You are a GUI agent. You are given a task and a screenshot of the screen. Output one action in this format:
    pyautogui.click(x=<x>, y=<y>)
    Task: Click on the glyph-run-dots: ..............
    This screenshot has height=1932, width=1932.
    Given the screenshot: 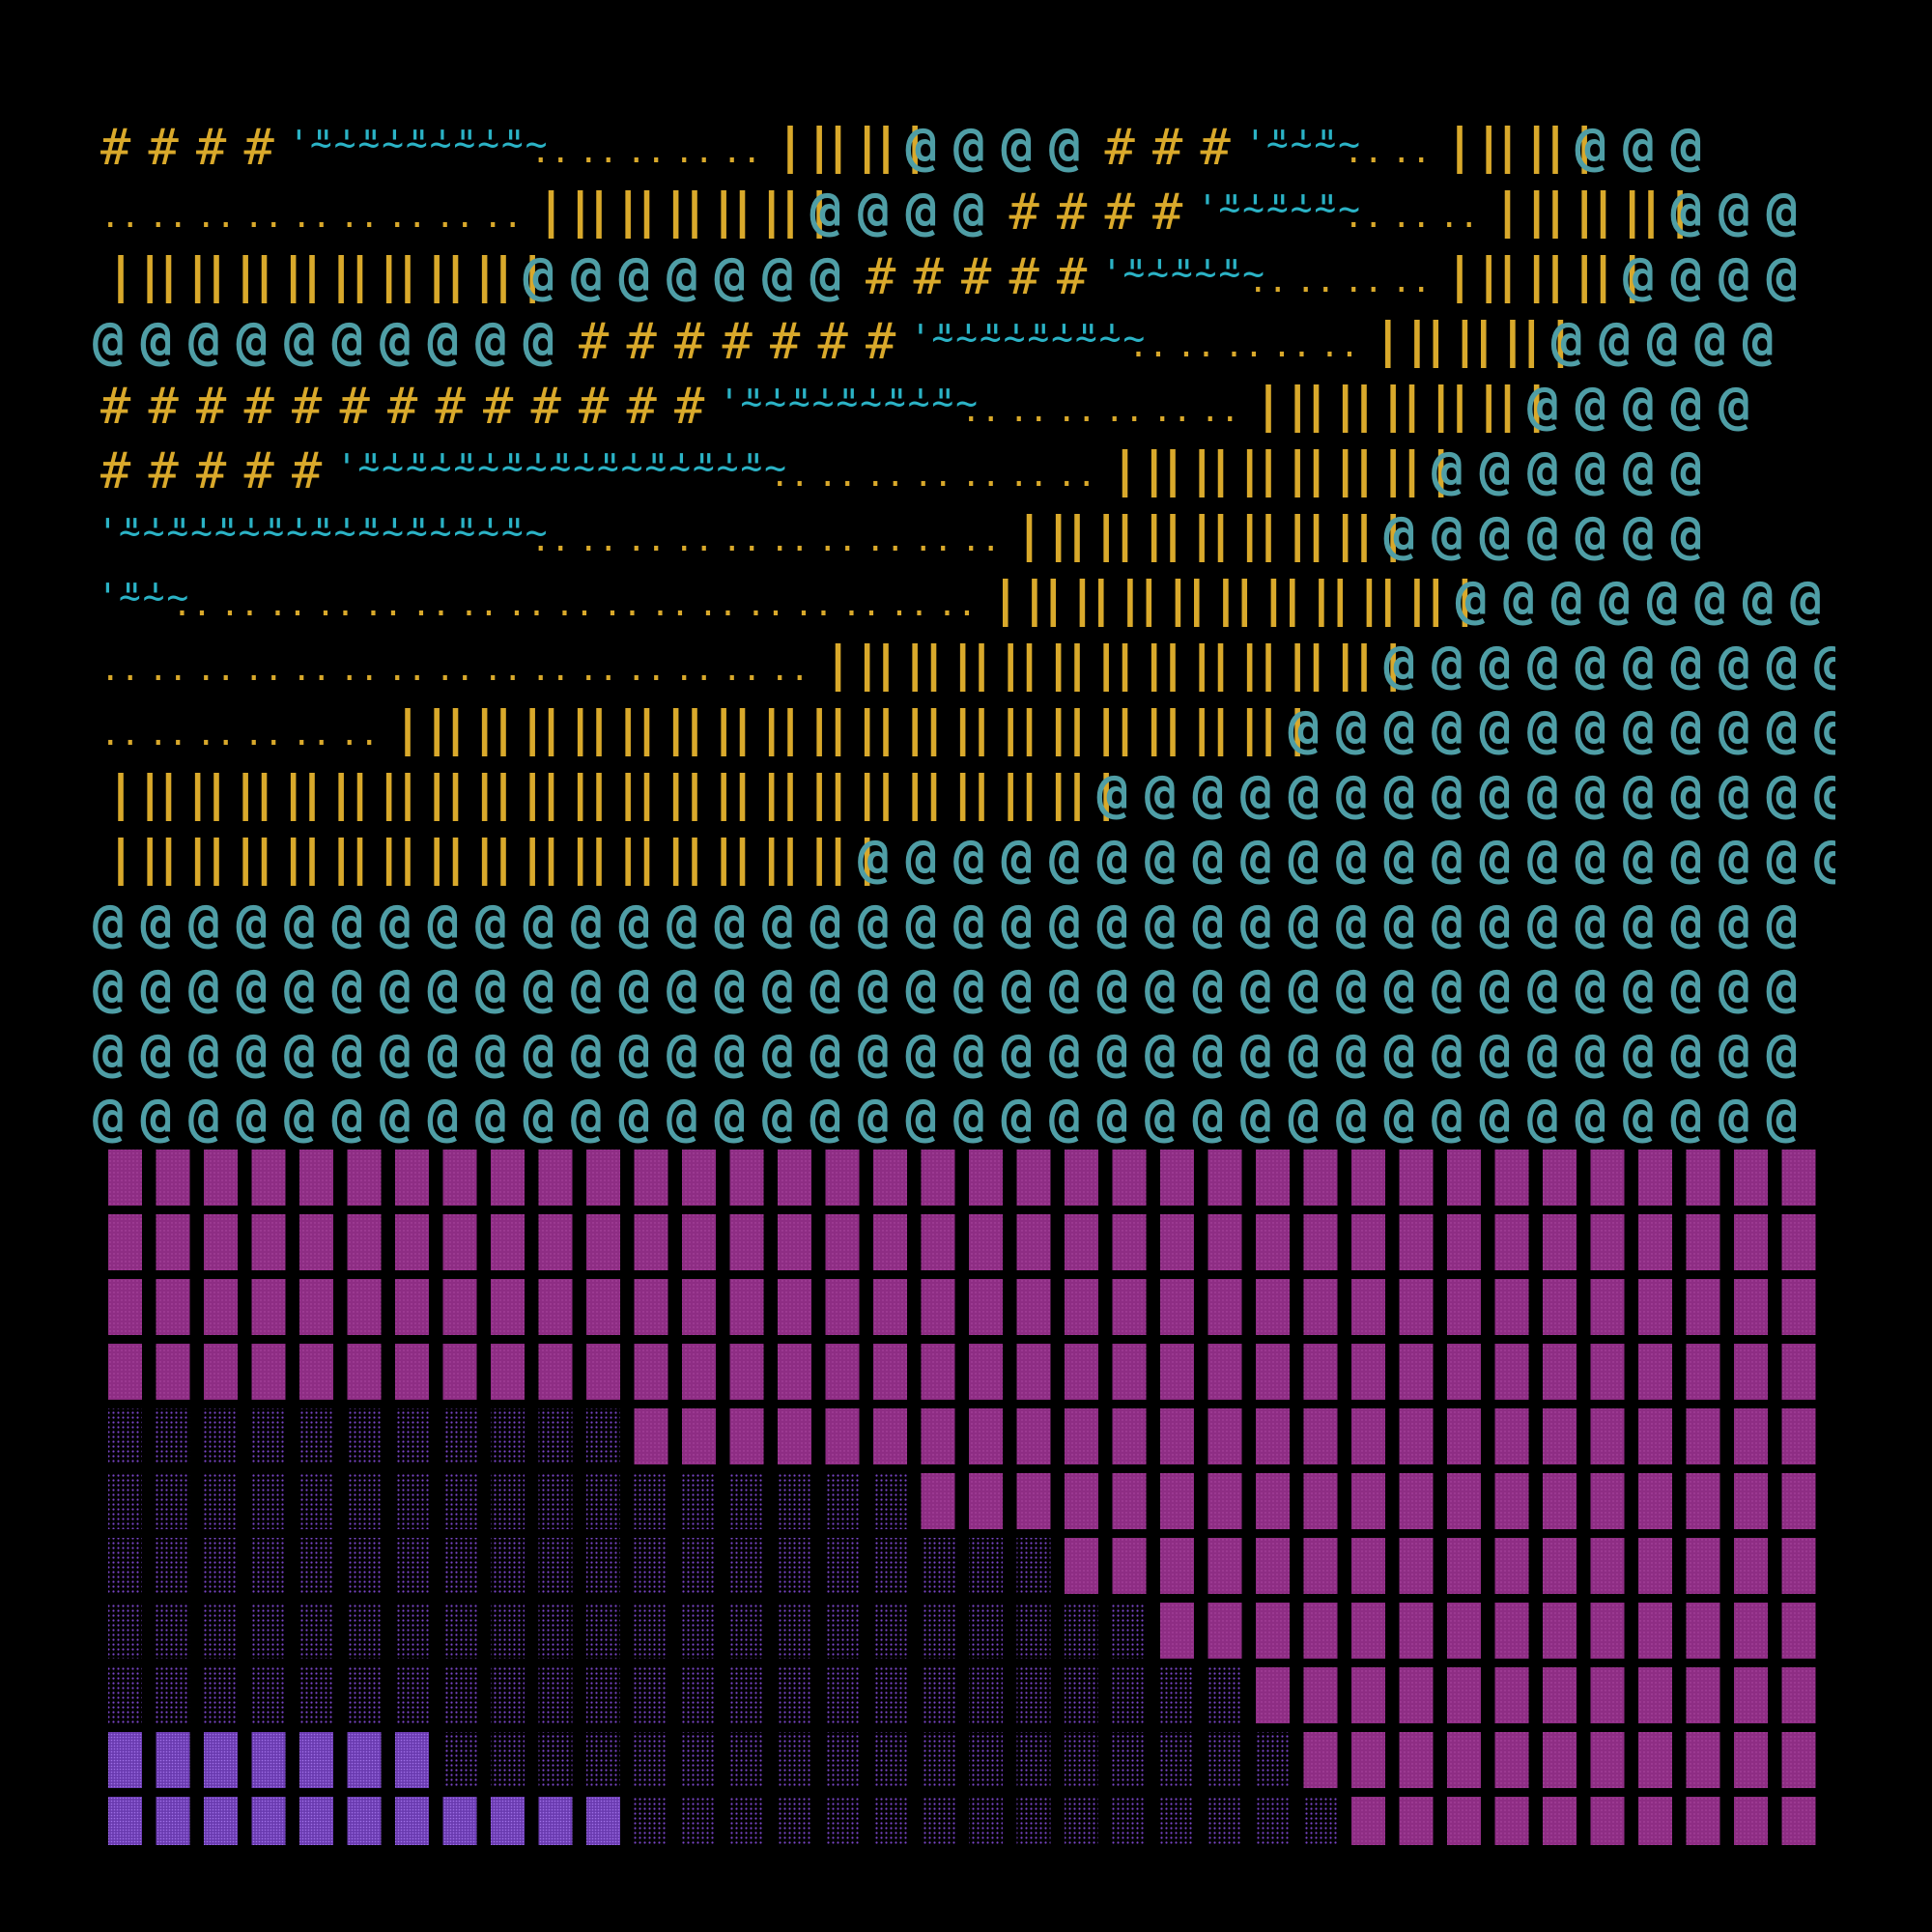 What is the action you would take?
    pyautogui.click(x=933, y=475)
    